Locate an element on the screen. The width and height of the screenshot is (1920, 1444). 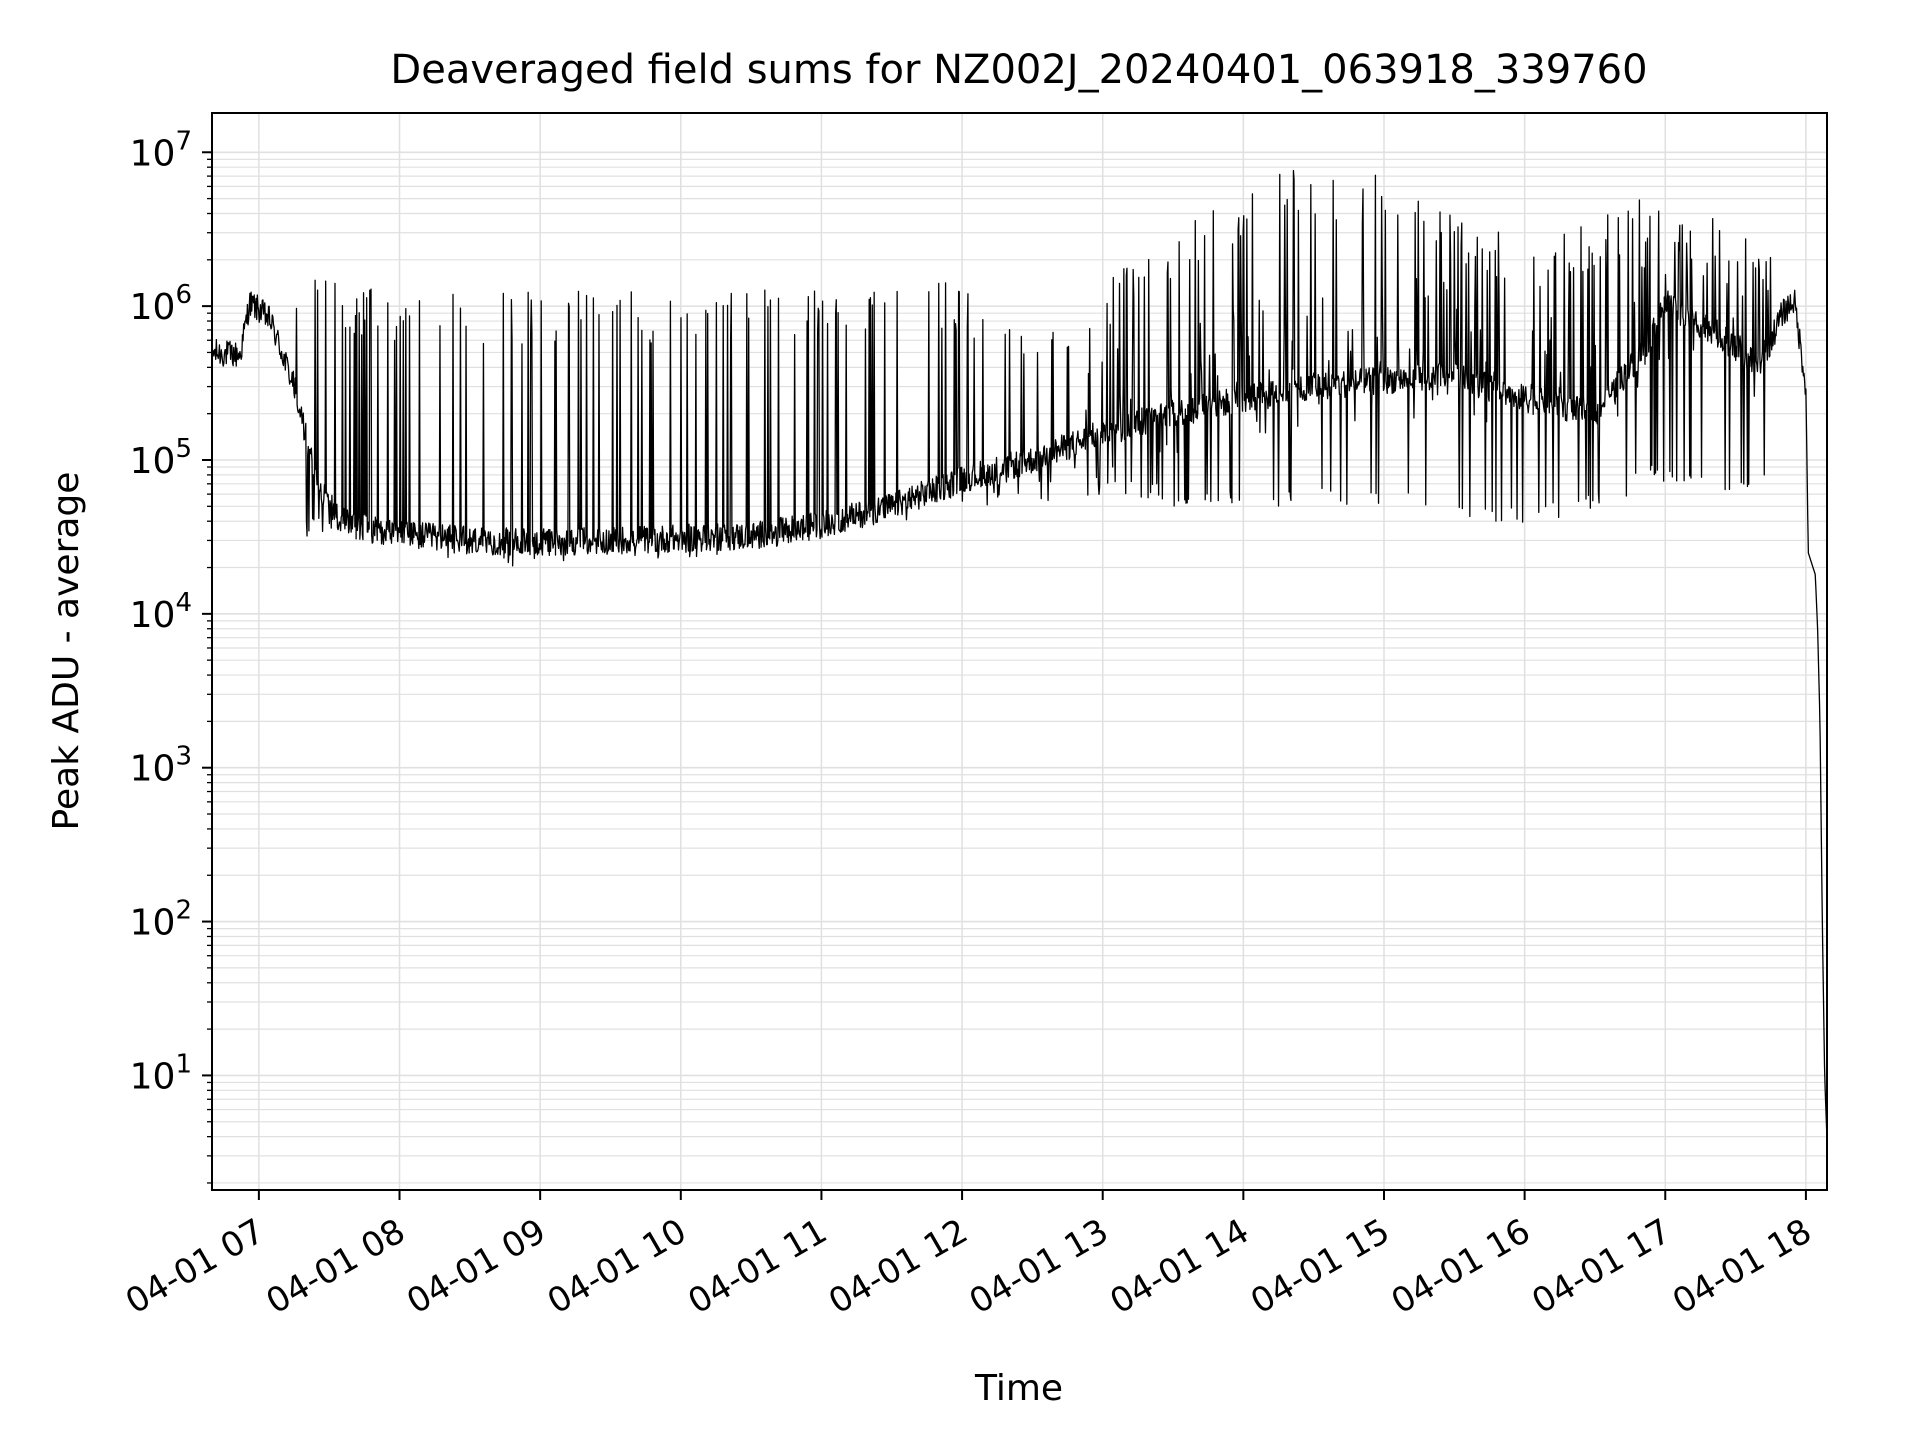
y-tick-label: 10¹ is located at coordinates (161, 1073).